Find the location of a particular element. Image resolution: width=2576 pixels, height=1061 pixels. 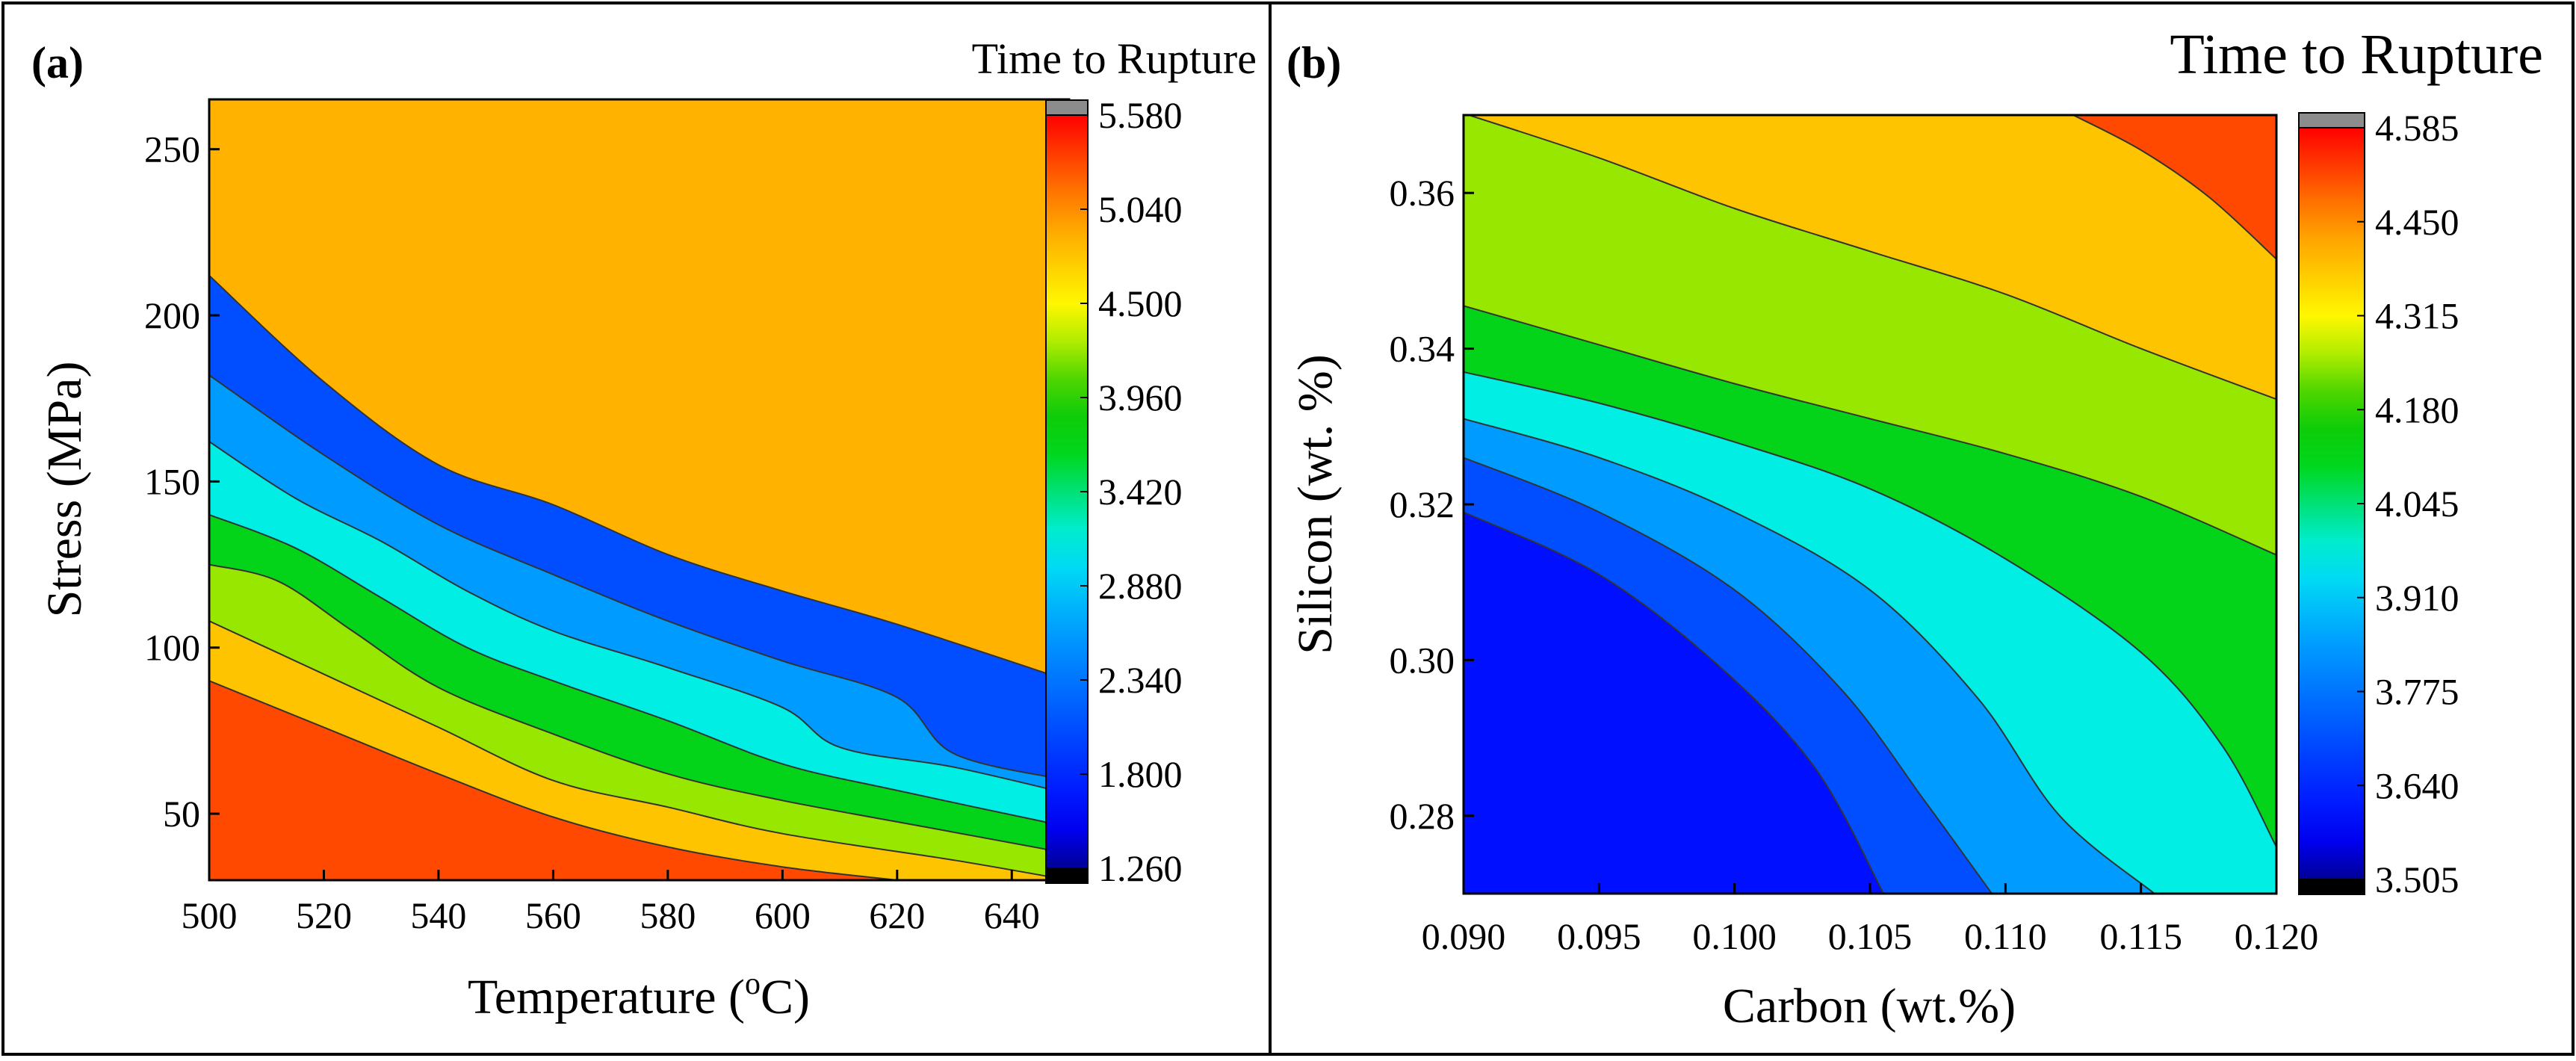

y-tick-label: 250 is located at coordinates (172, 149).